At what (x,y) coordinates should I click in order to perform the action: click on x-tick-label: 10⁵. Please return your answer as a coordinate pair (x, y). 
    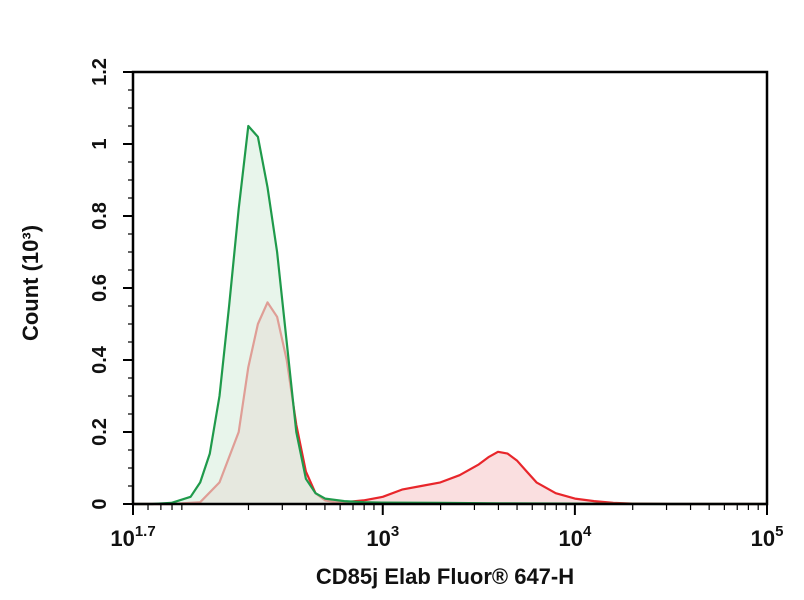
    Looking at the image, I should click on (767, 537).